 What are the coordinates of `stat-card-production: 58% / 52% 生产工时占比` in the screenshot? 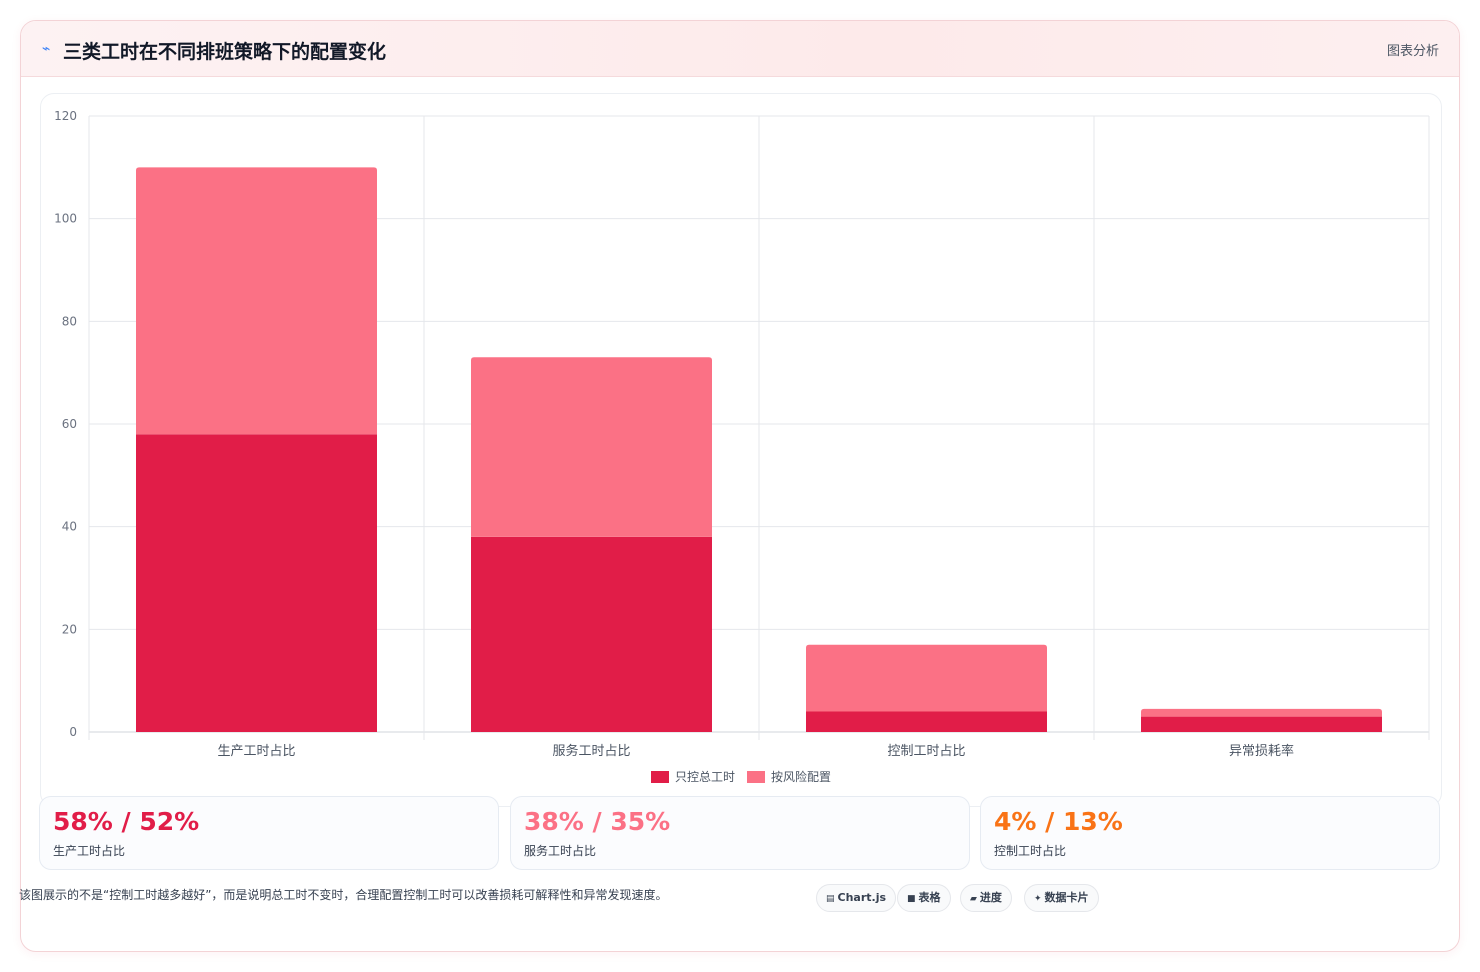 It's located at (269, 833).